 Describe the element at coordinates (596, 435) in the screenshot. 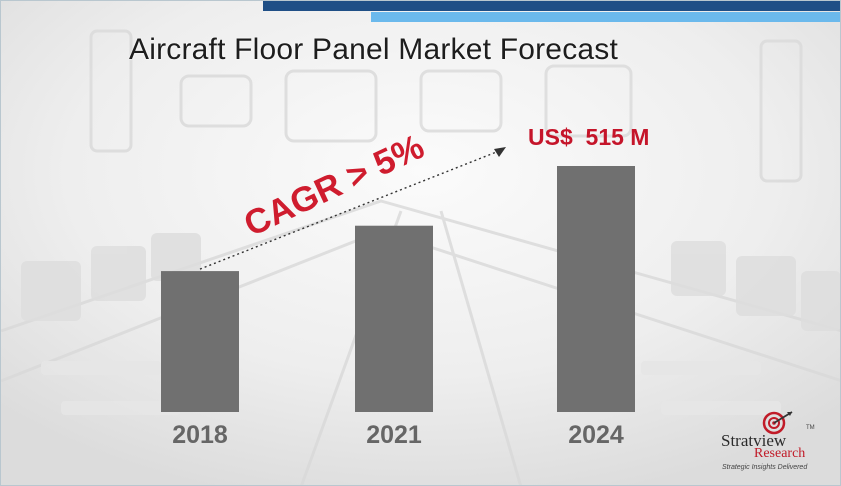

I see `x-tick-label: 2024` at that location.